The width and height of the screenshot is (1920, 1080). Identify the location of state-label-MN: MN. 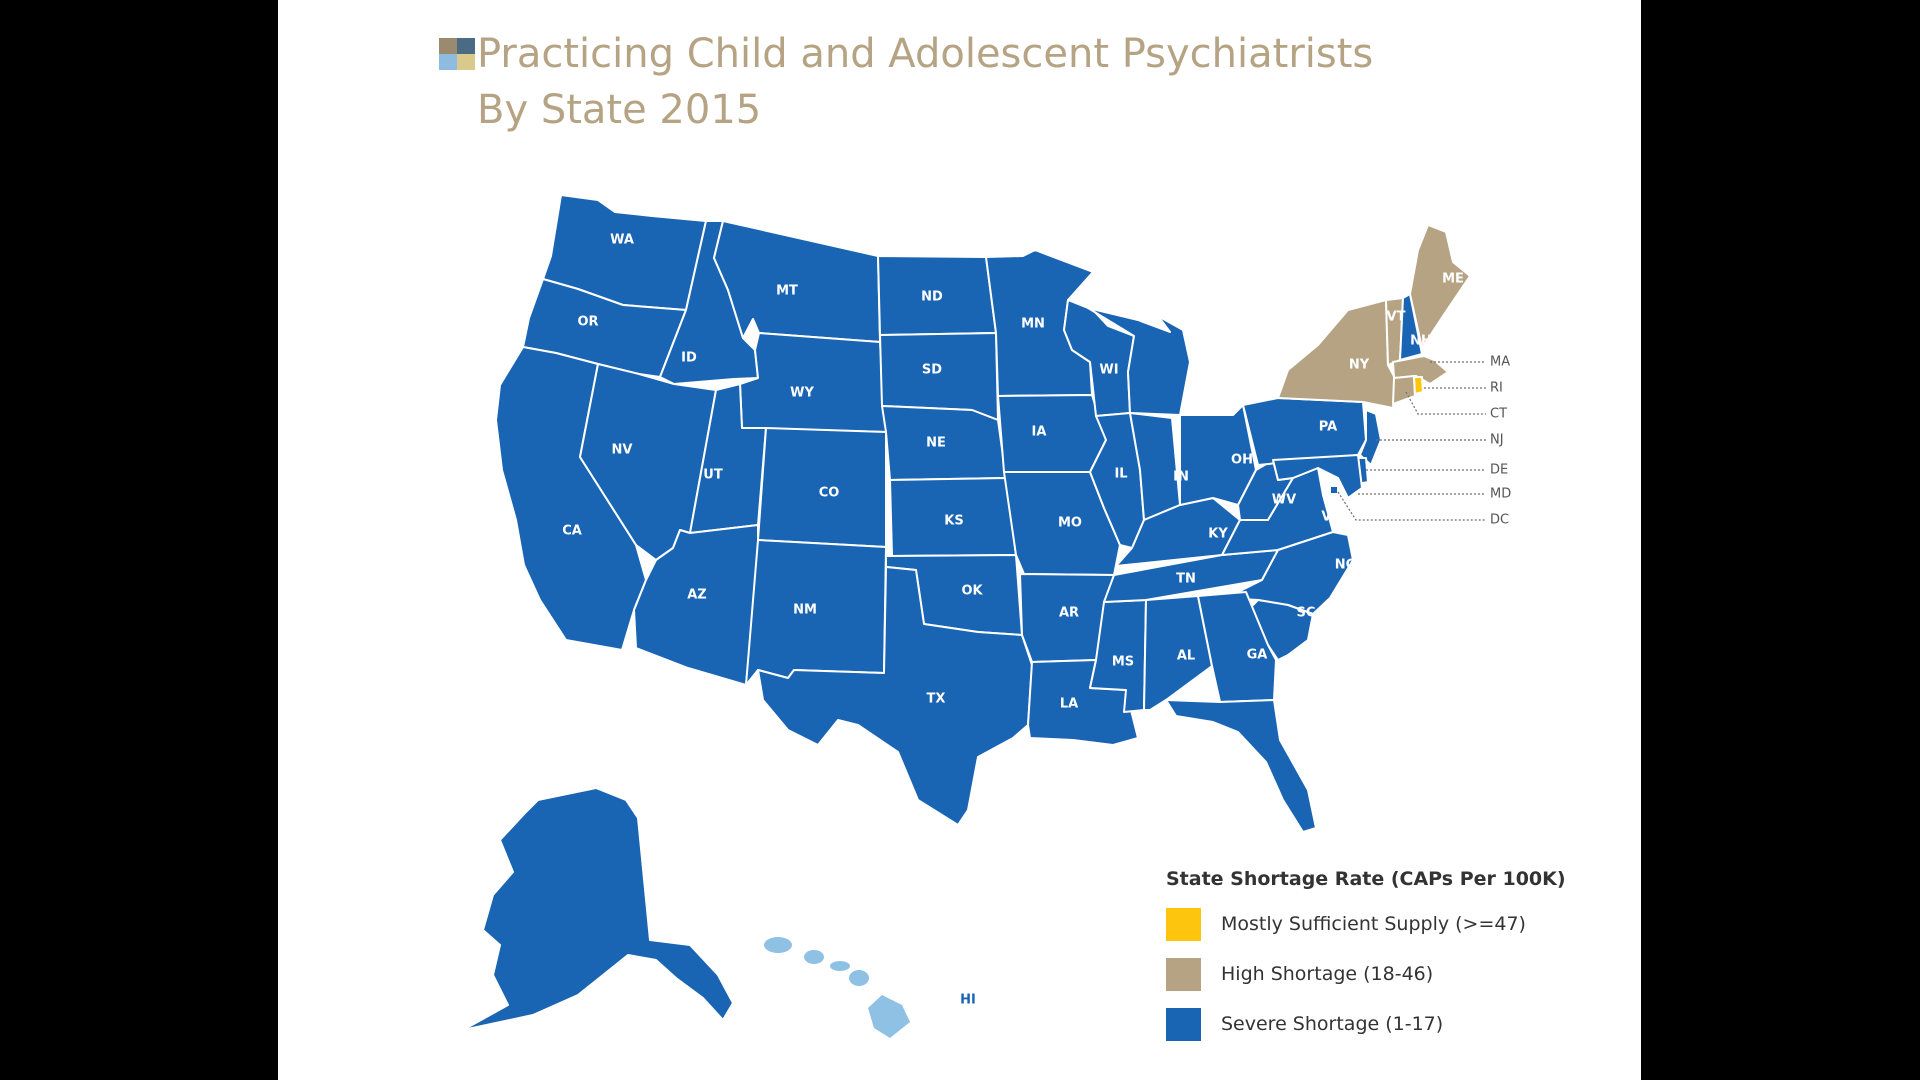
(1033, 324).